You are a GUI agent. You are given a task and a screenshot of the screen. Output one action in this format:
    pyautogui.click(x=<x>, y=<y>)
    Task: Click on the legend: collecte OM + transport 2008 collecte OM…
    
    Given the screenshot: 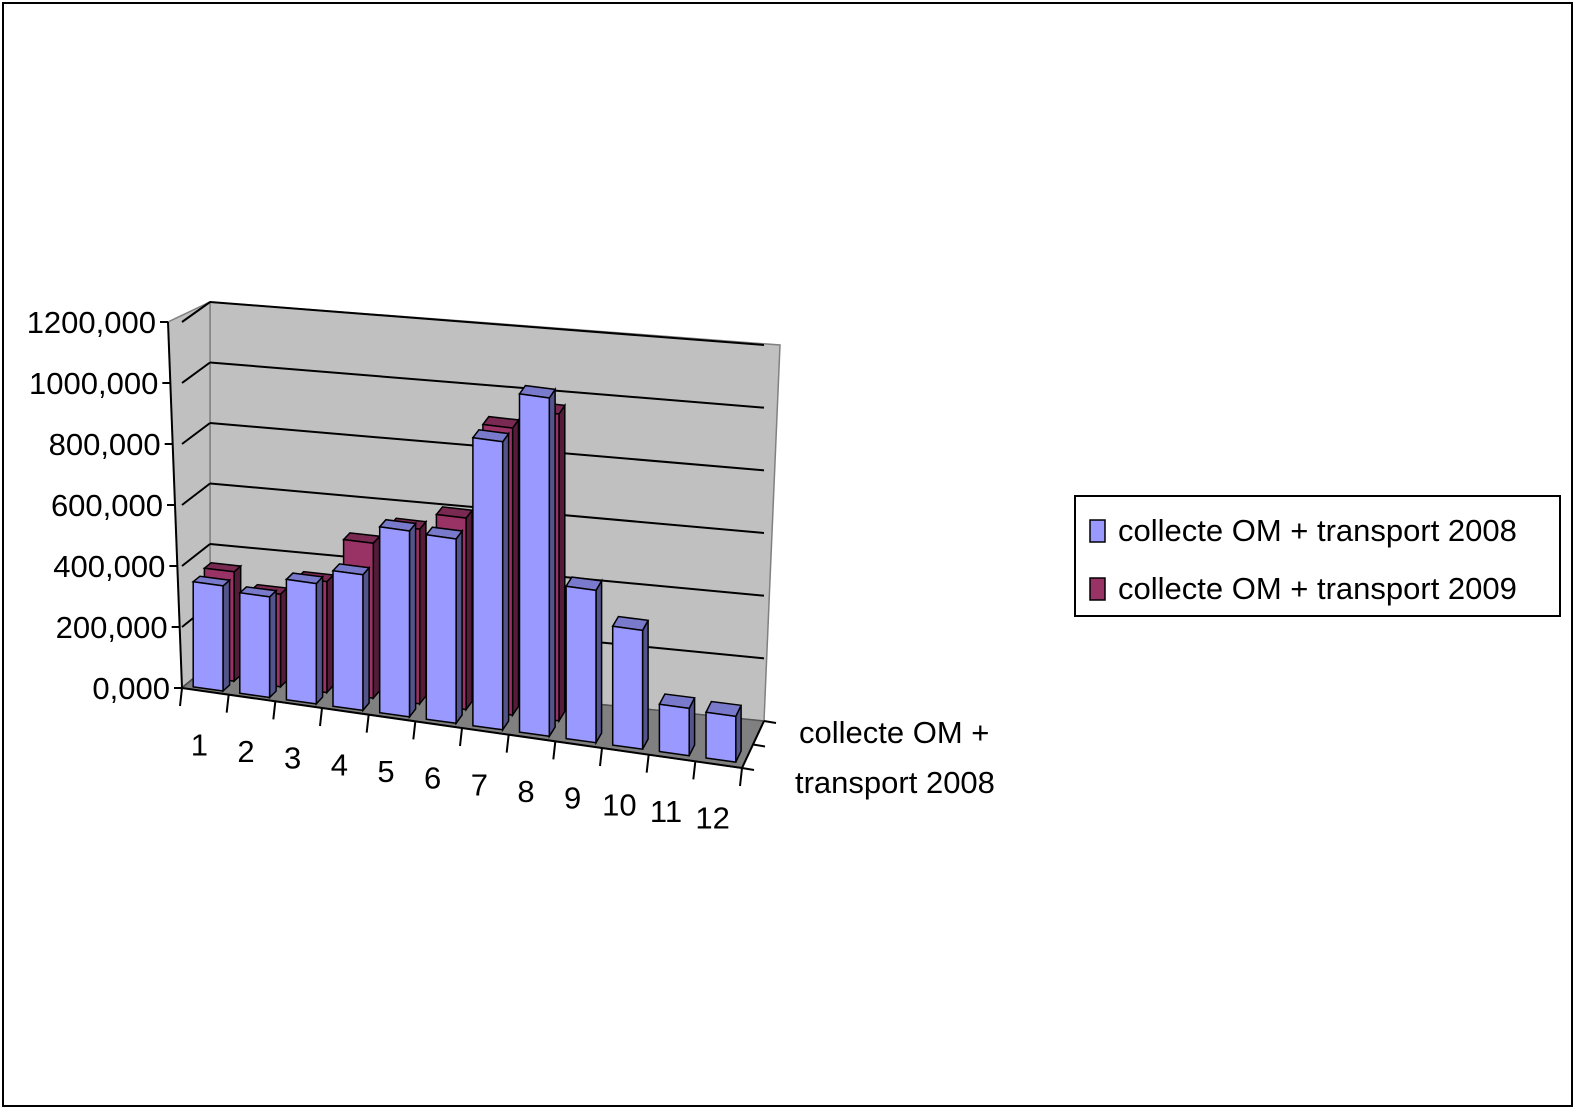 What is the action you would take?
    pyautogui.click(x=1317, y=556)
    